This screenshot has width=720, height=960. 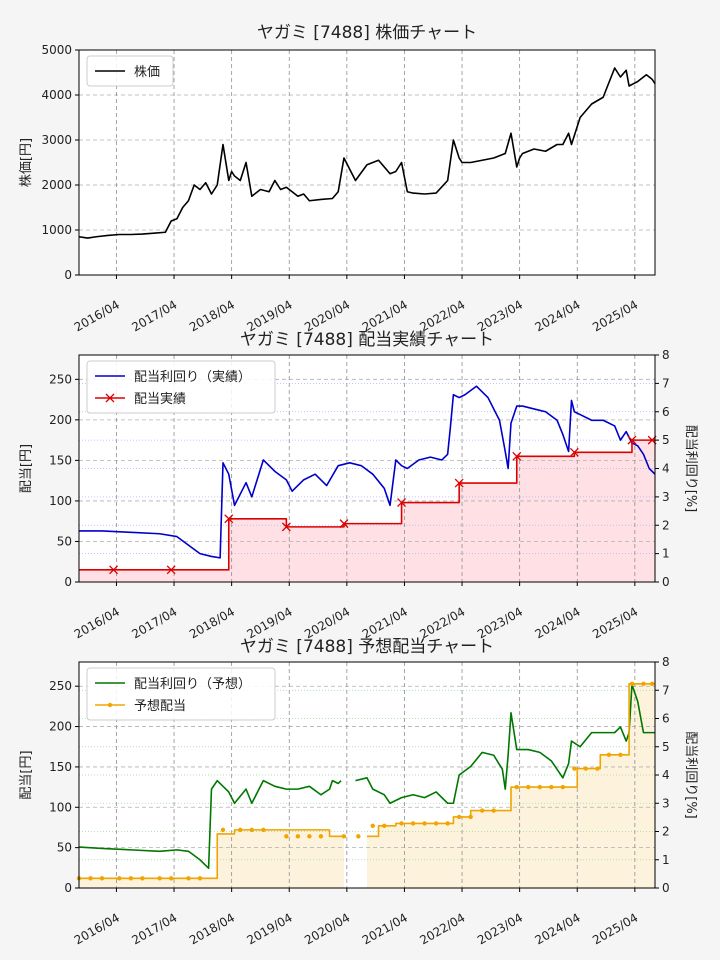 I want to click on y-tick-label: 100, so click(x=60, y=501).